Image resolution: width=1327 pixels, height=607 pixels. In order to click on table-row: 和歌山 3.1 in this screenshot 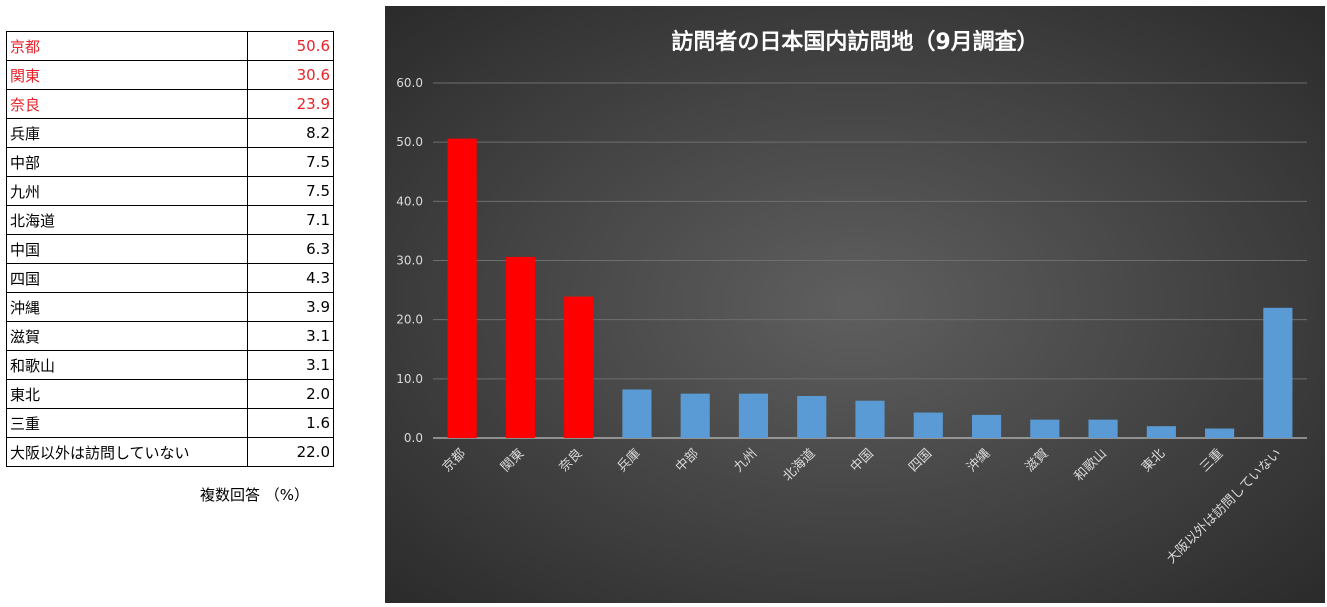, I will do `click(170, 365)`.